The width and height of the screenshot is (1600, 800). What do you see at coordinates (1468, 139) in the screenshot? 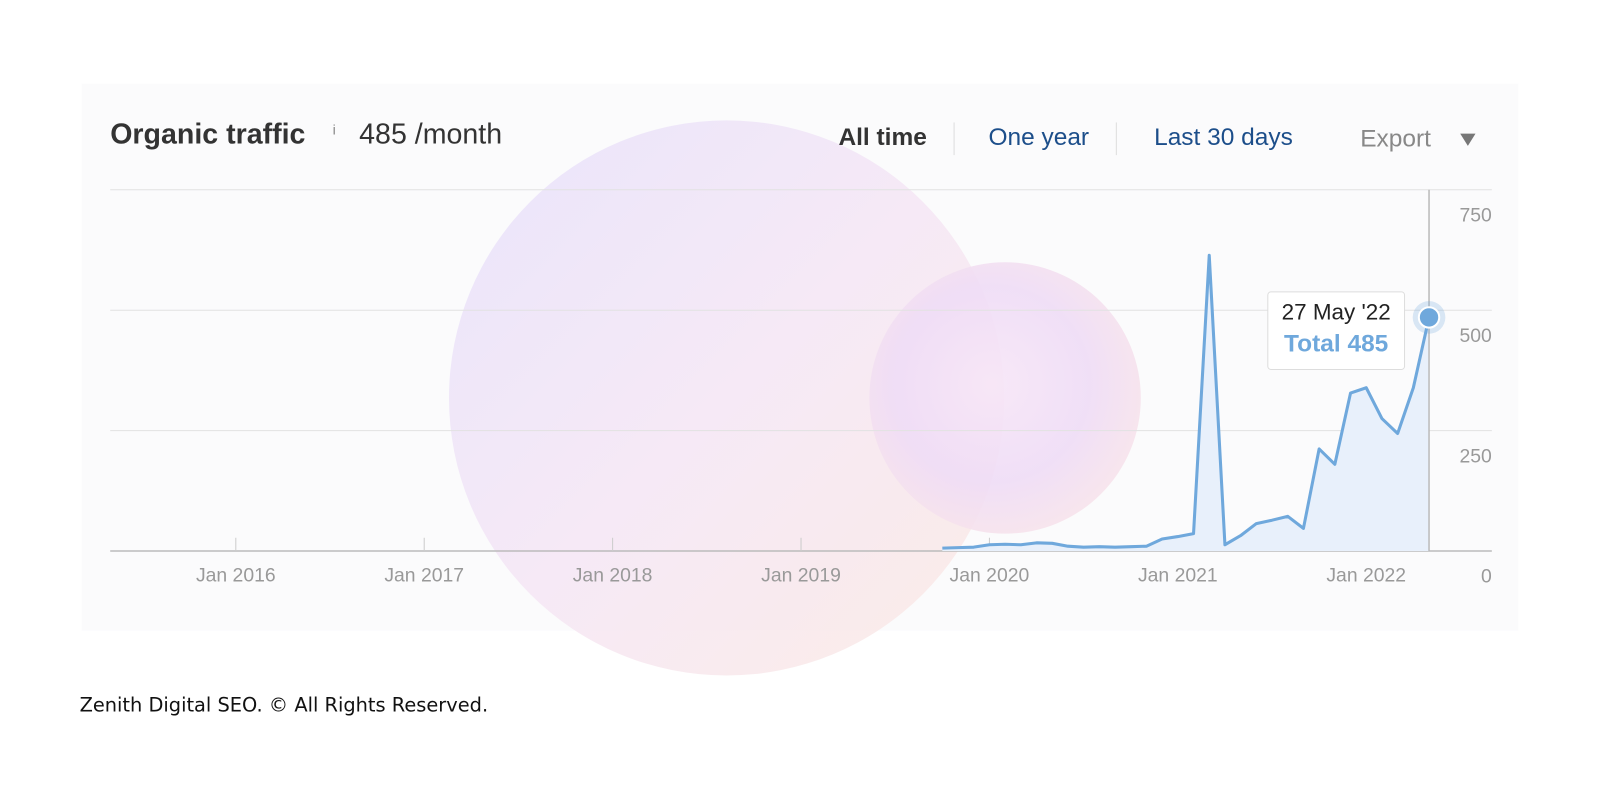
I see `dropdown-arrow` at bounding box center [1468, 139].